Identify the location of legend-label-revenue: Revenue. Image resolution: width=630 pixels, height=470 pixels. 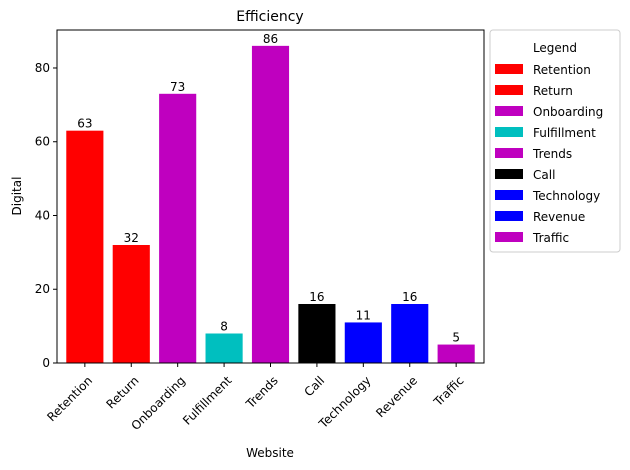
(559, 217).